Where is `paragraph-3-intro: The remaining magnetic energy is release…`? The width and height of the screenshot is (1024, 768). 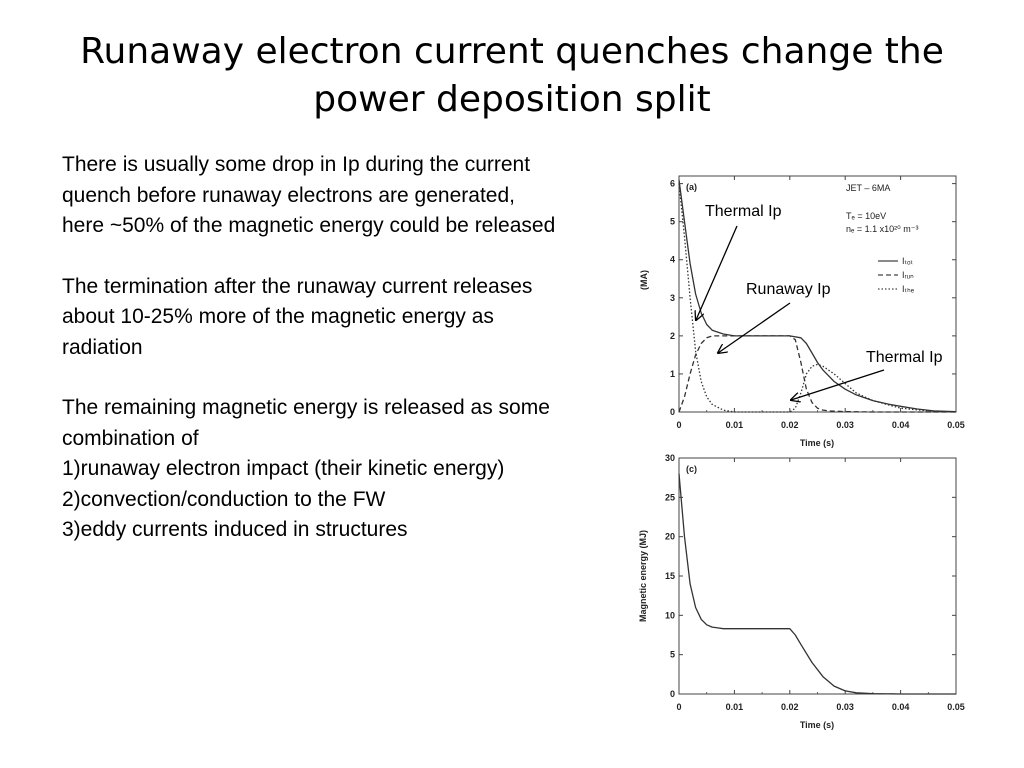
paragraph-3-intro: The remaining magnetic energy is release… is located at coordinates (306, 423).